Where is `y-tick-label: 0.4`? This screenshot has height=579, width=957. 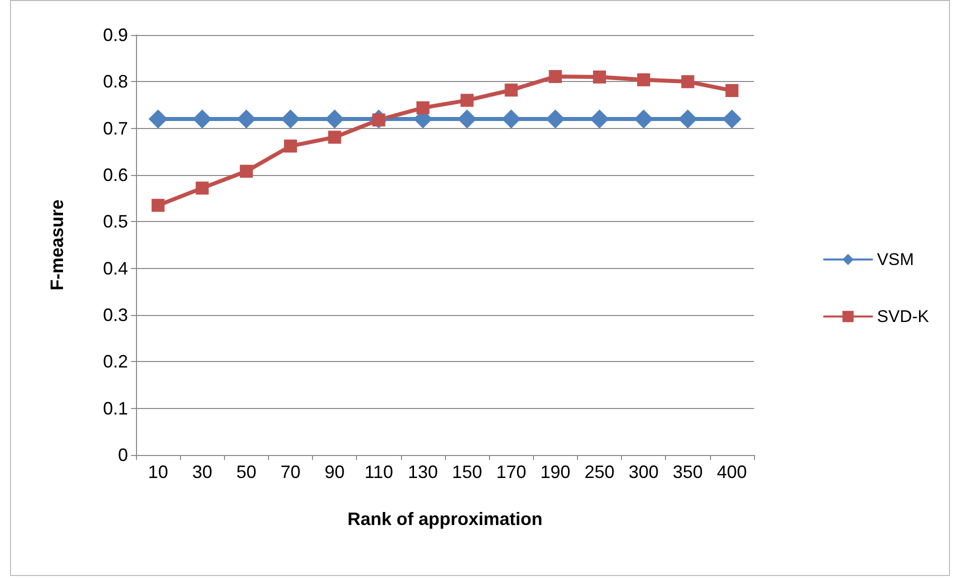 y-tick-label: 0.4 is located at coordinates (115, 268).